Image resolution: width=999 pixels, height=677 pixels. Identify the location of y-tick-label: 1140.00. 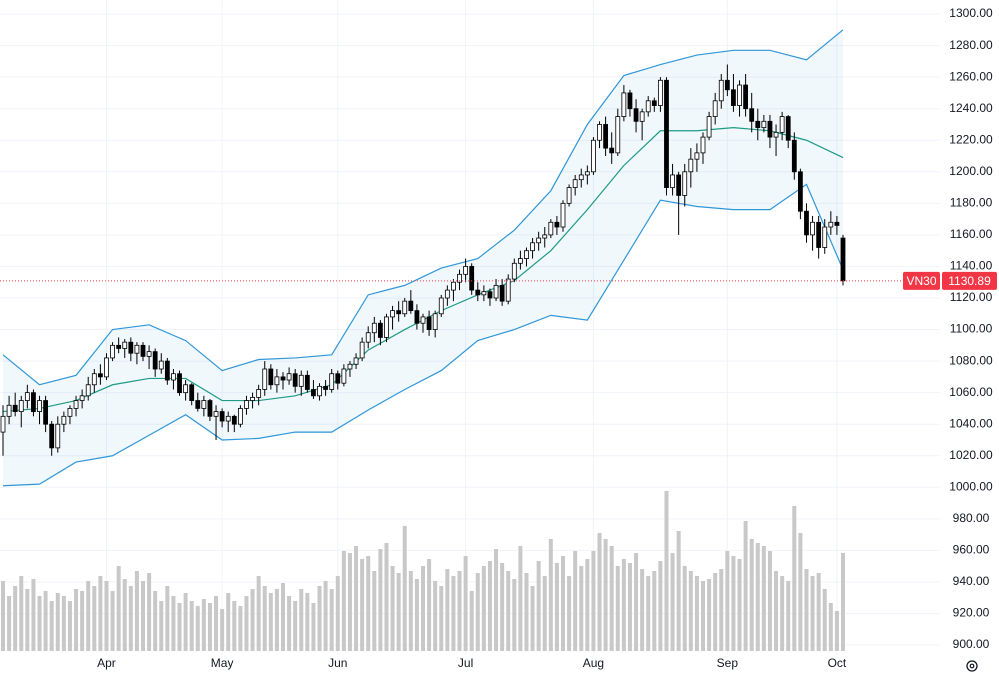
(971, 266).